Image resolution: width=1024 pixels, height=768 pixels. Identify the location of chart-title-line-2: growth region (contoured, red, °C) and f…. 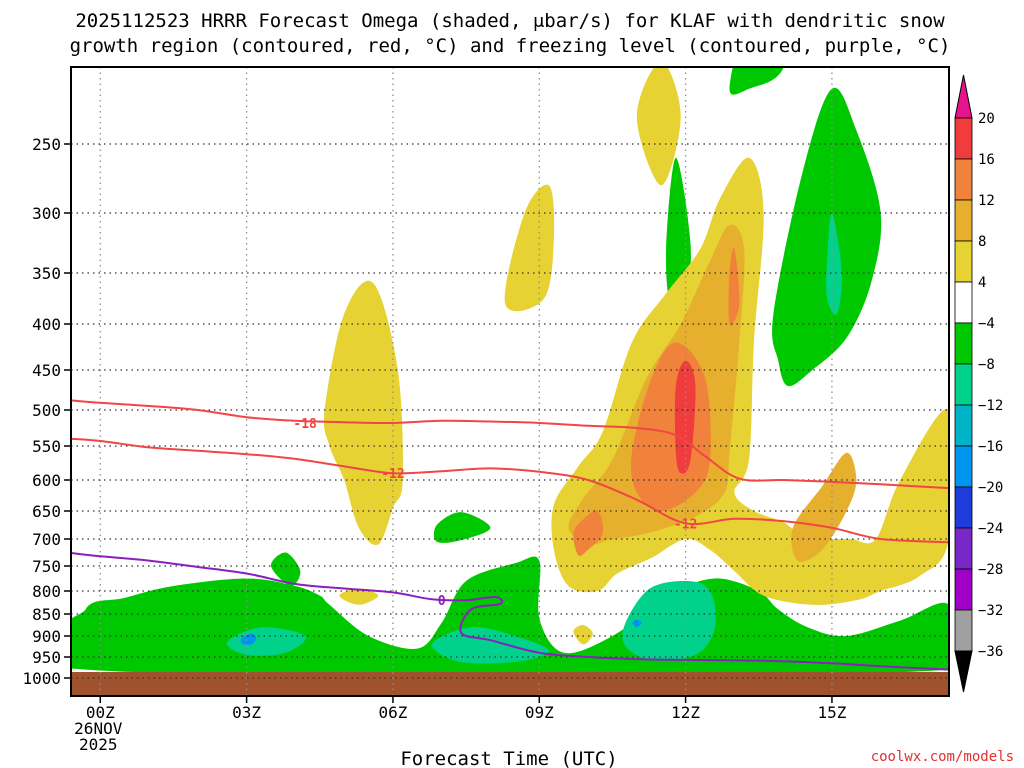
(510, 46).